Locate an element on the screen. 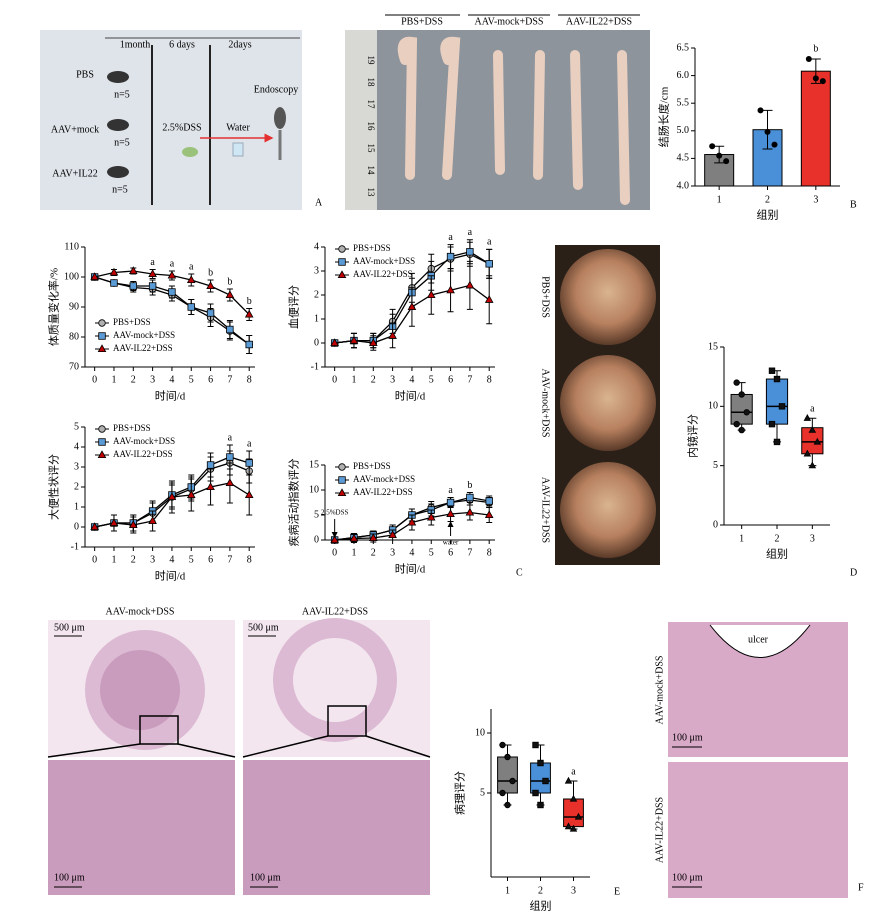  group-label: AAV+IL22 is located at coordinates (74, 173).